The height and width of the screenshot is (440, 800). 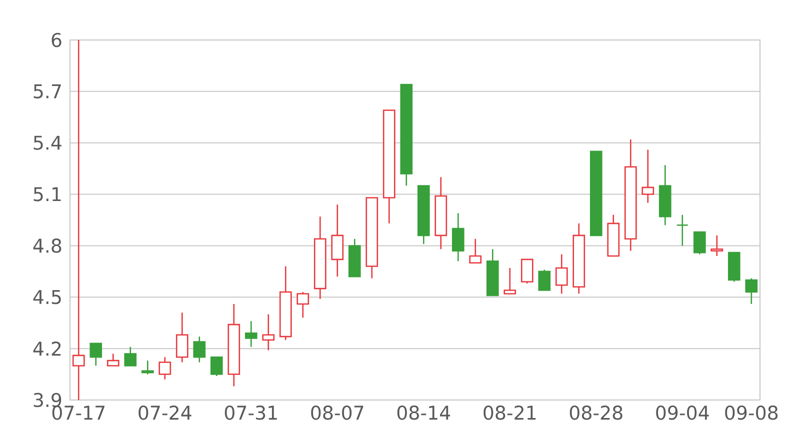 I want to click on x-tick-label: 07-24, so click(x=165, y=413).